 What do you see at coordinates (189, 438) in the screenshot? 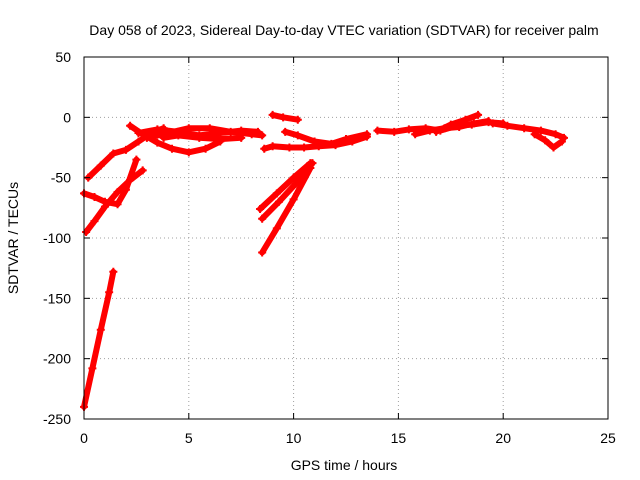
I see `x-tick-label: 5` at bounding box center [189, 438].